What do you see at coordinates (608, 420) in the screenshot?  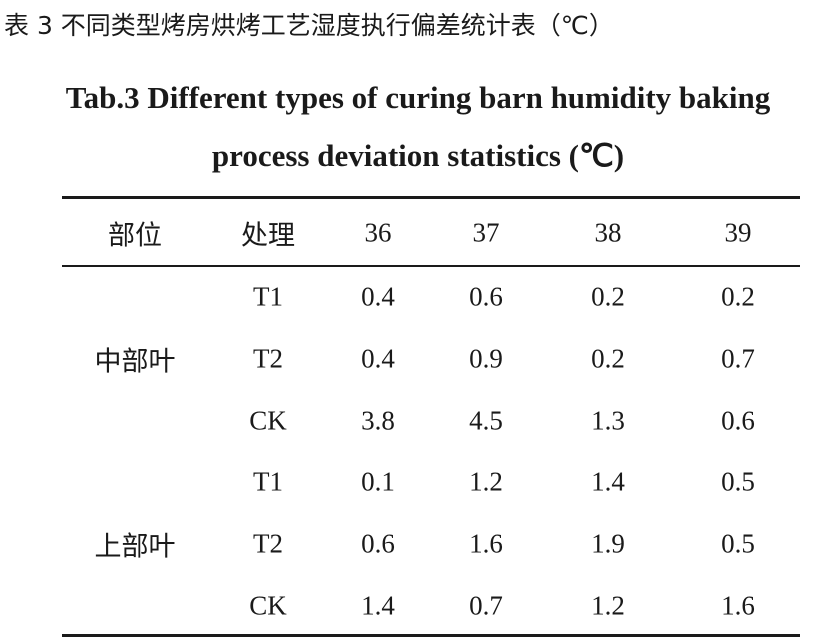 I see `value-cell: 1.3` at bounding box center [608, 420].